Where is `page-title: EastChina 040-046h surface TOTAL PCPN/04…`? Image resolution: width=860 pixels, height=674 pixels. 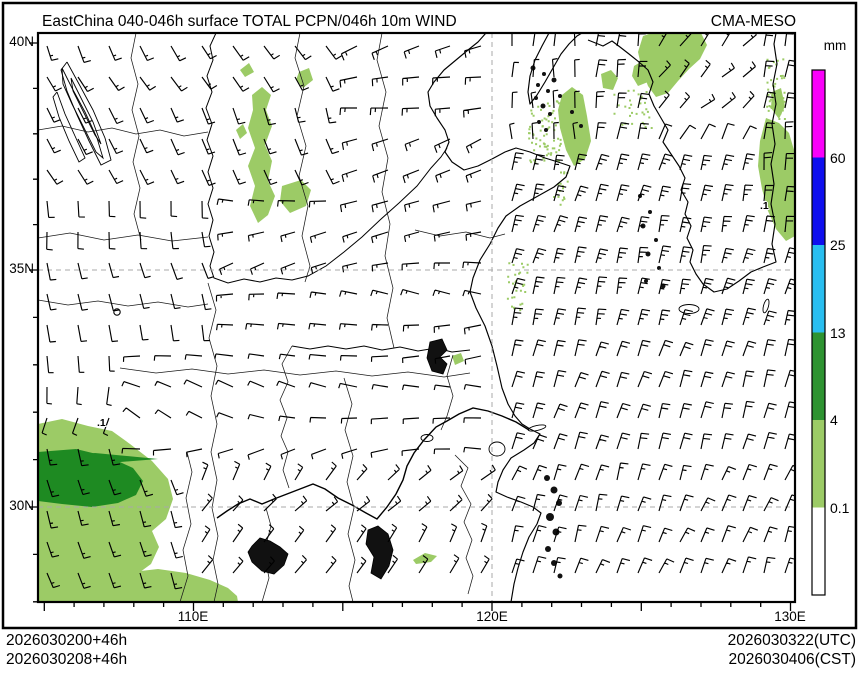 page-title: EastChina 040-046h surface TOTAL PCPN/04… is located at coordinates (249, 21).